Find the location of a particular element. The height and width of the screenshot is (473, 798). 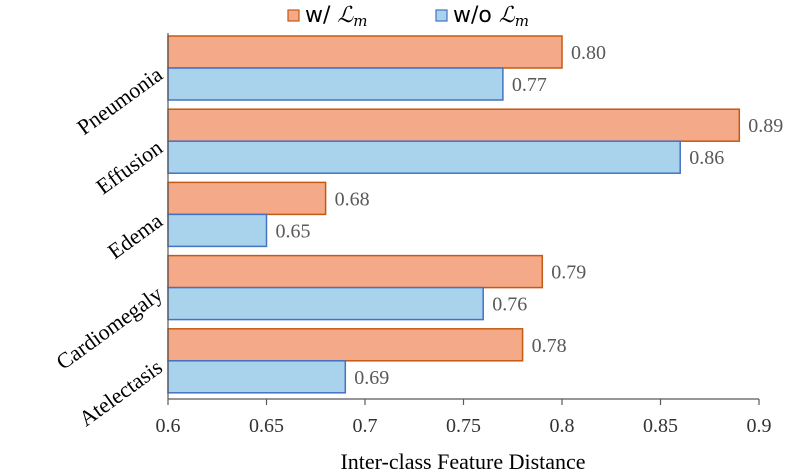

legend-label-without-lm: w/o ℒm is located at coordinates (491, 16).